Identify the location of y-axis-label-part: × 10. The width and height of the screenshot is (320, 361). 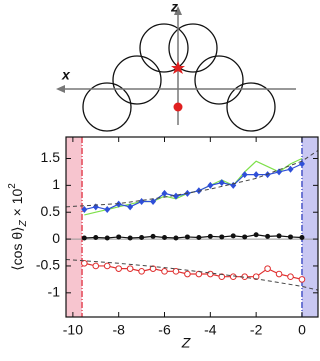
(17, 205).